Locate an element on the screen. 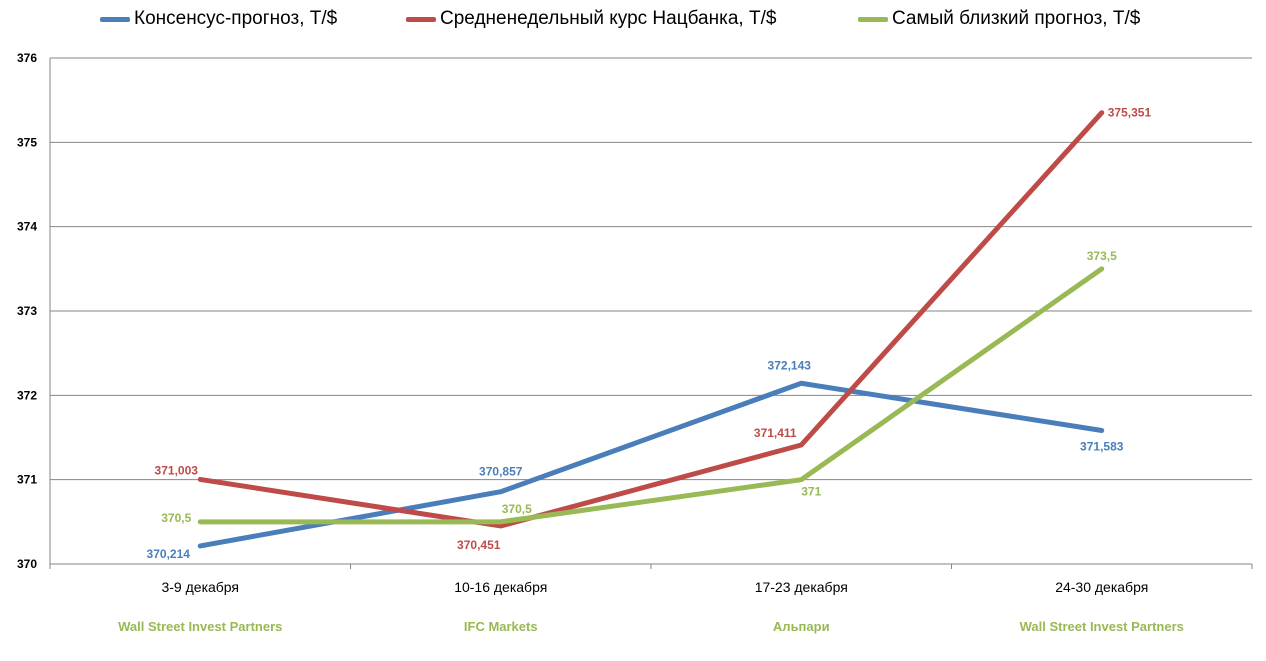 This screenshot has height=661, width=1266. legend-label-closest: Самый близкий прогноз, Т/$ is located at coordinates (1016, 18).